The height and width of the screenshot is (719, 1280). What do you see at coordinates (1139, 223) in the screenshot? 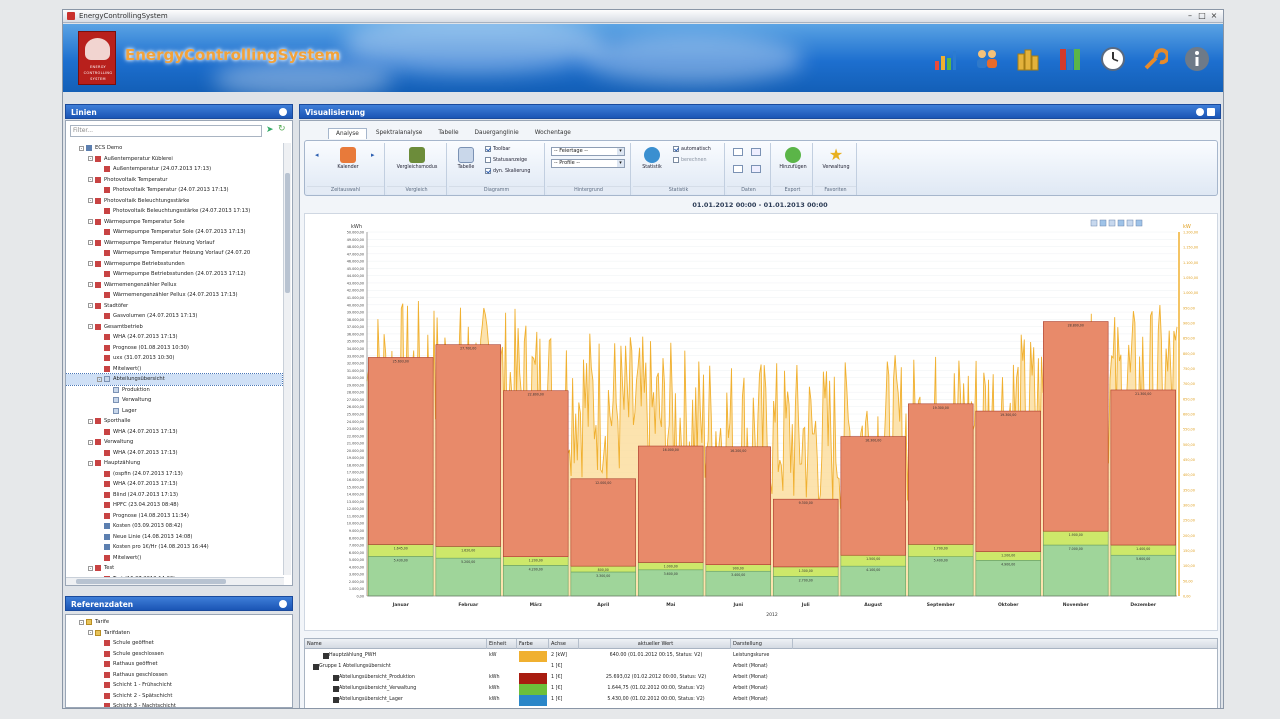
I see `settings-icon` at bounding box center [1139, 223].